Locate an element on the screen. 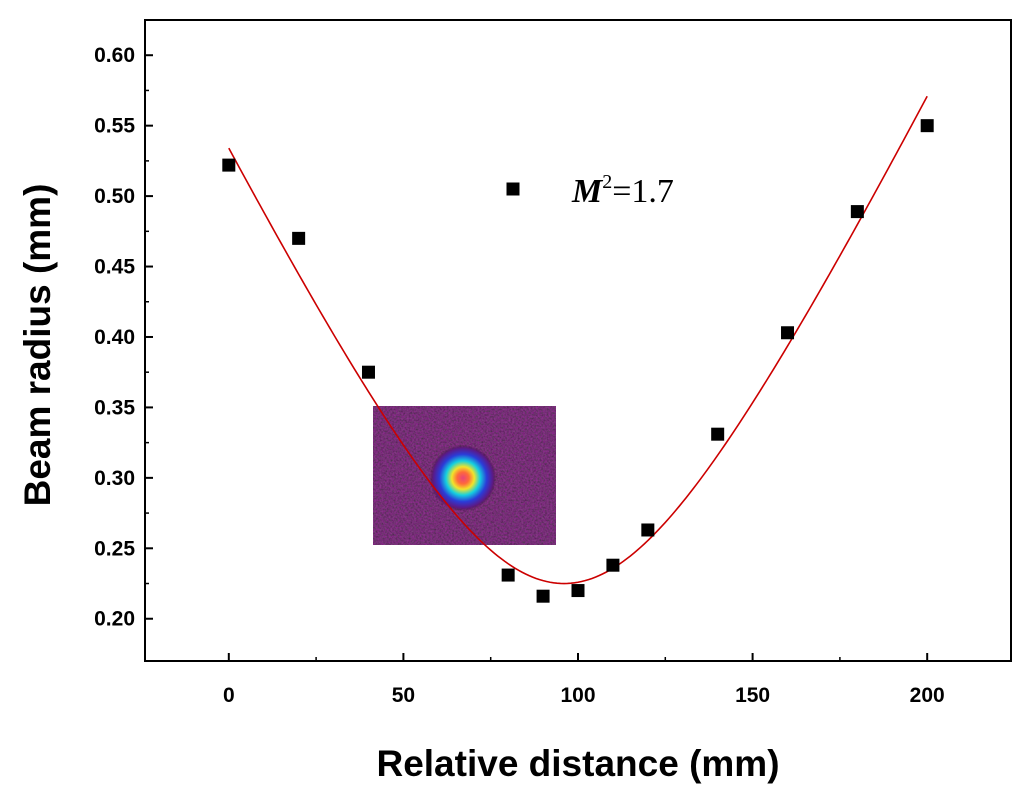 This screenshot has width=1024, height=797. x-tick-label: 200 is located at coordinates (927, 695).